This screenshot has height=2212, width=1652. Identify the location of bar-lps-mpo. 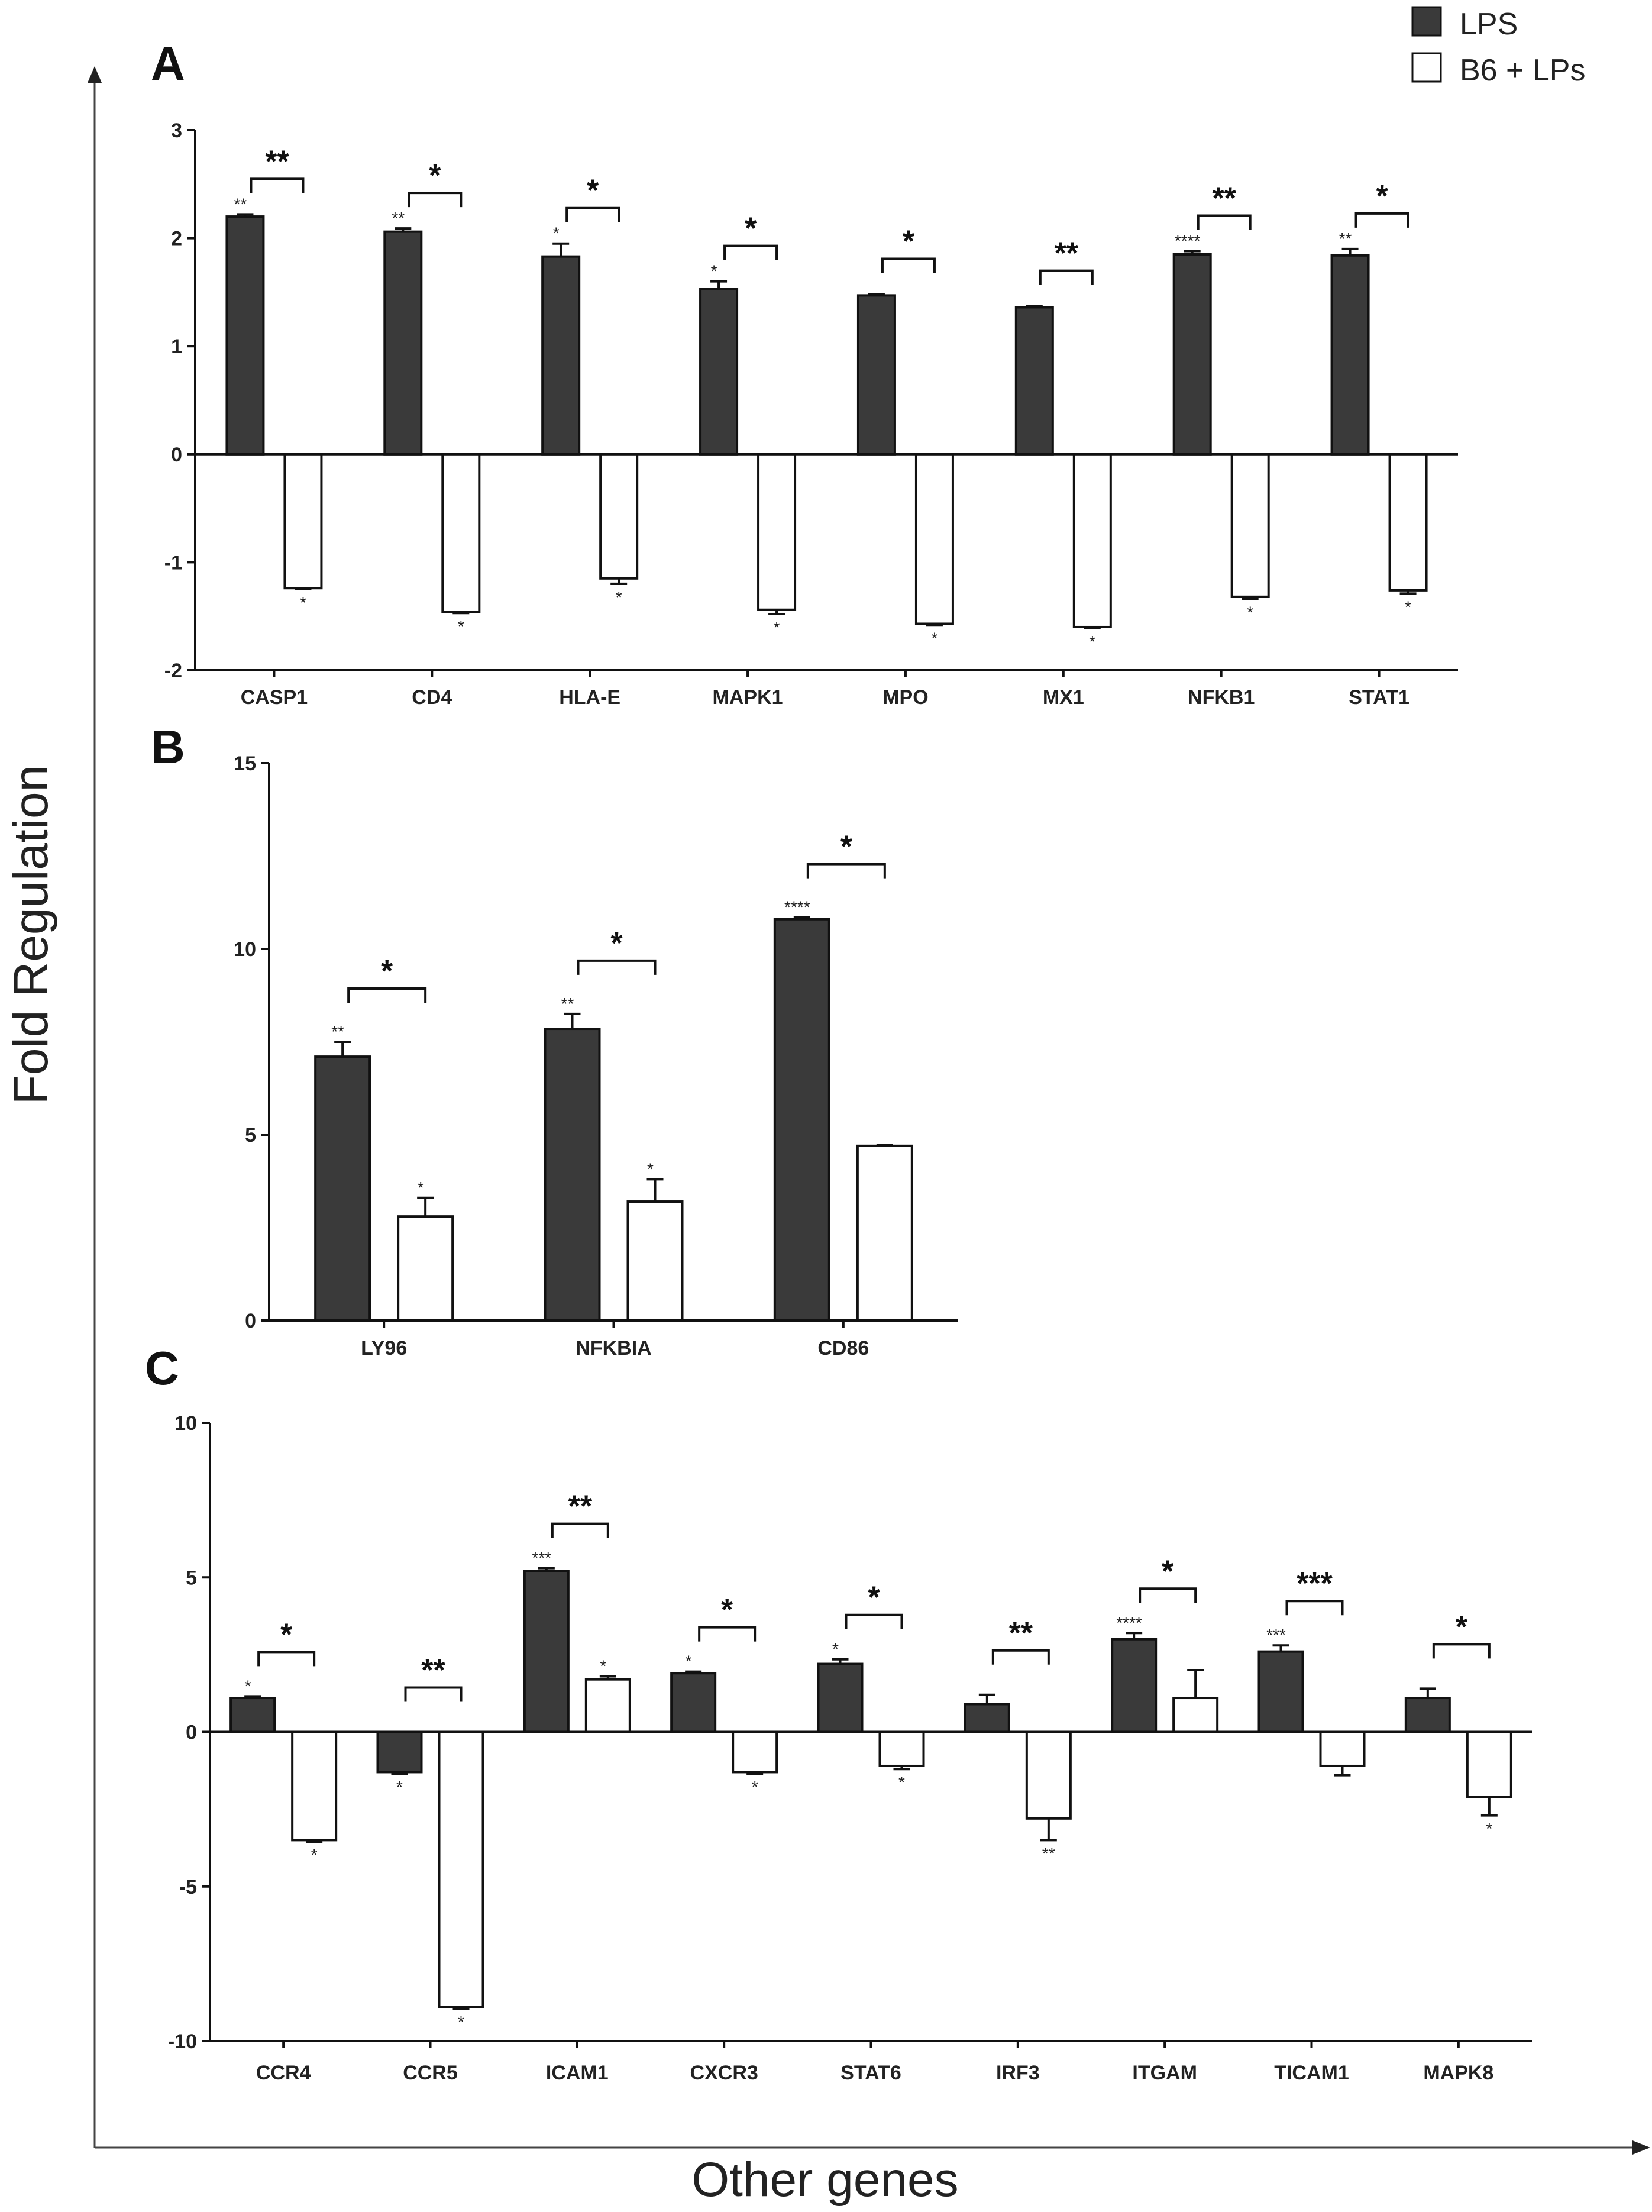
(876, 375).